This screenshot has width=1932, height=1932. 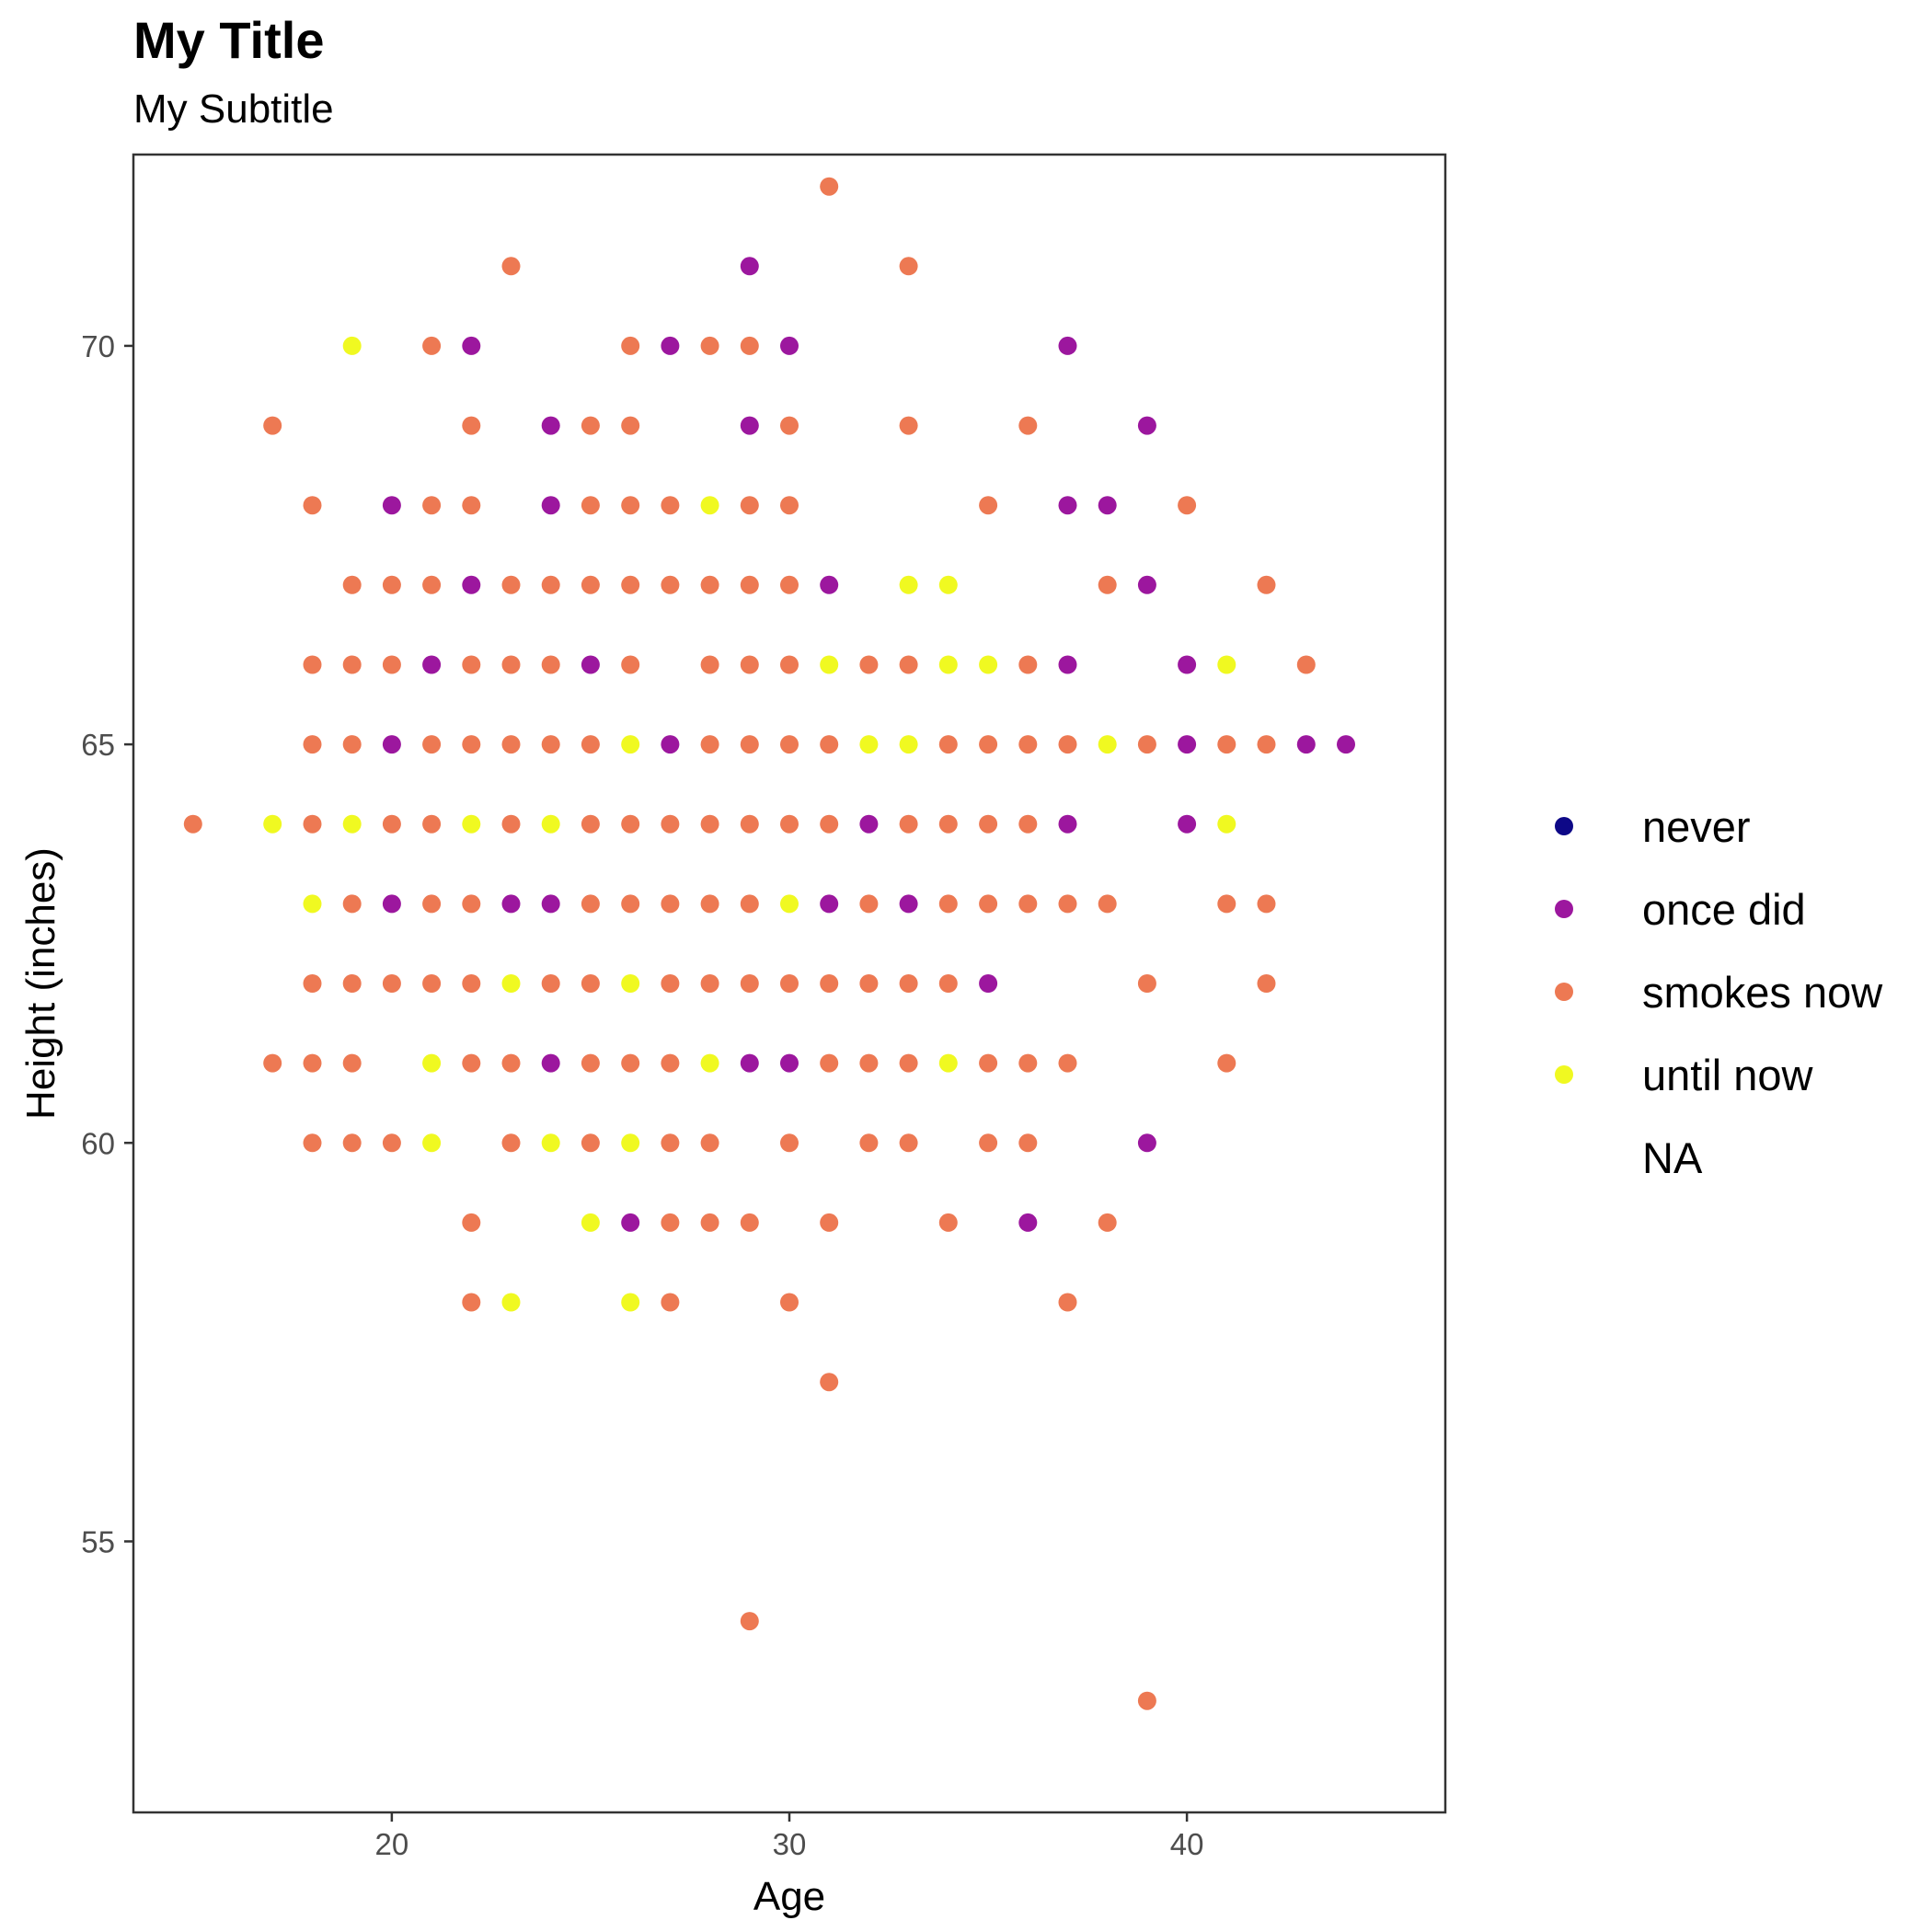 What do you see at coordinates (98, 745) in the screenshot?
I see `y-tick-label: 65` at bounding box center [98, 745].